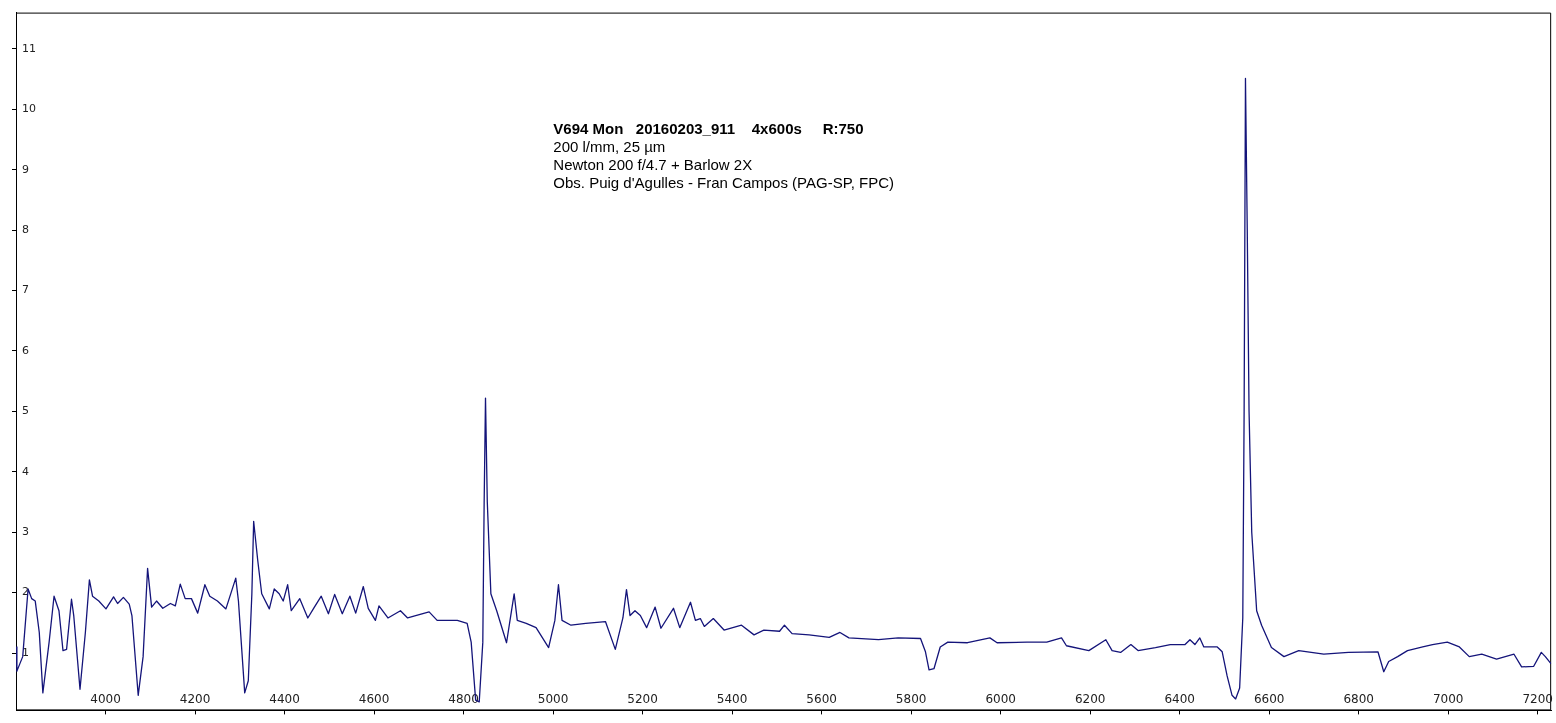 The height and width of the screenshot is (723, 1556). Describe the element at coordinates (195, 699) in the screenshot. I see `x-tick-label: 4200` at that location.